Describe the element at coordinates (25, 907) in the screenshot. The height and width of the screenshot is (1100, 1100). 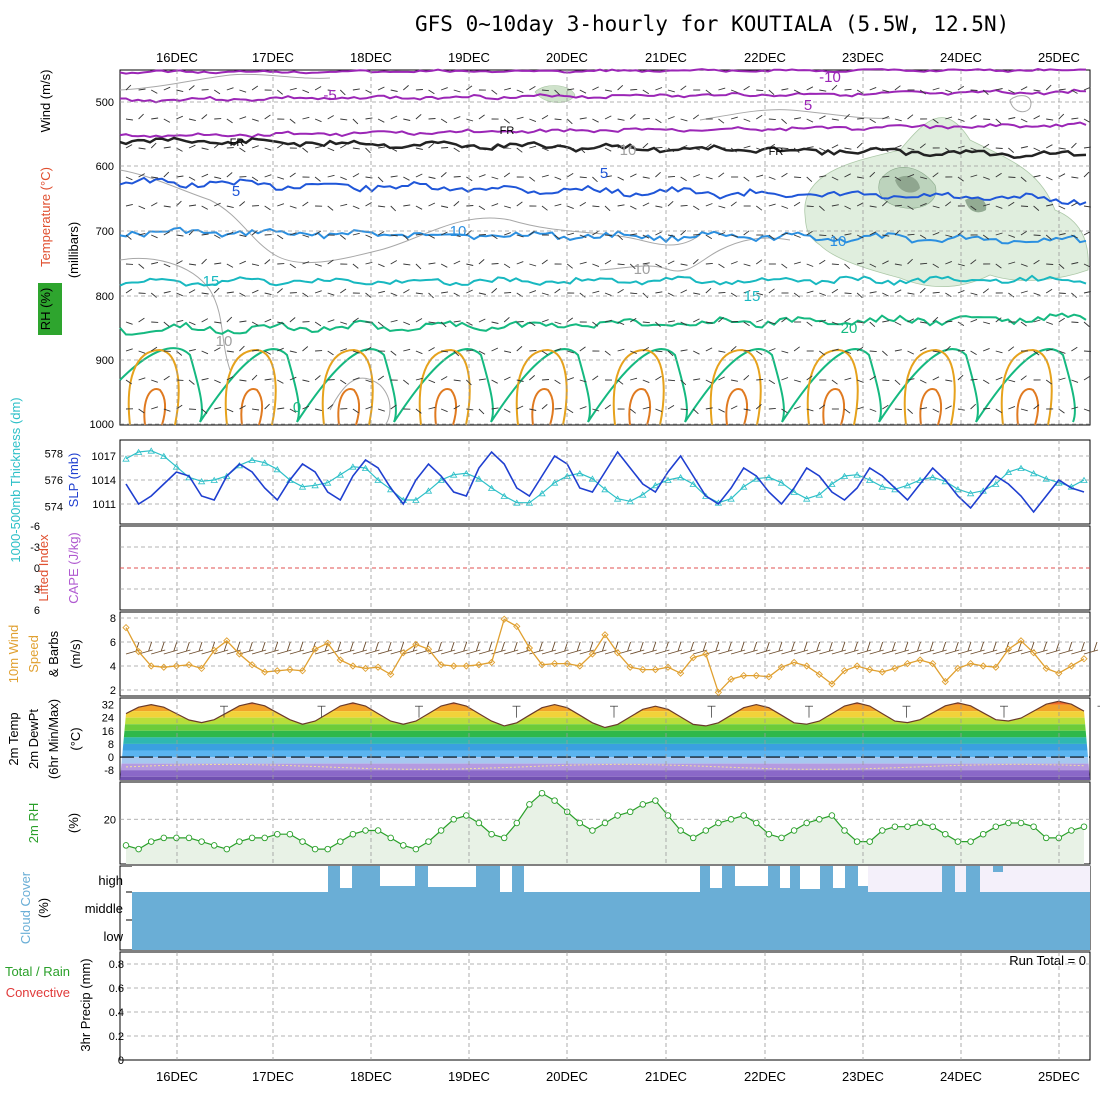
I see `cloud-title: Cloud Cover` at that location.